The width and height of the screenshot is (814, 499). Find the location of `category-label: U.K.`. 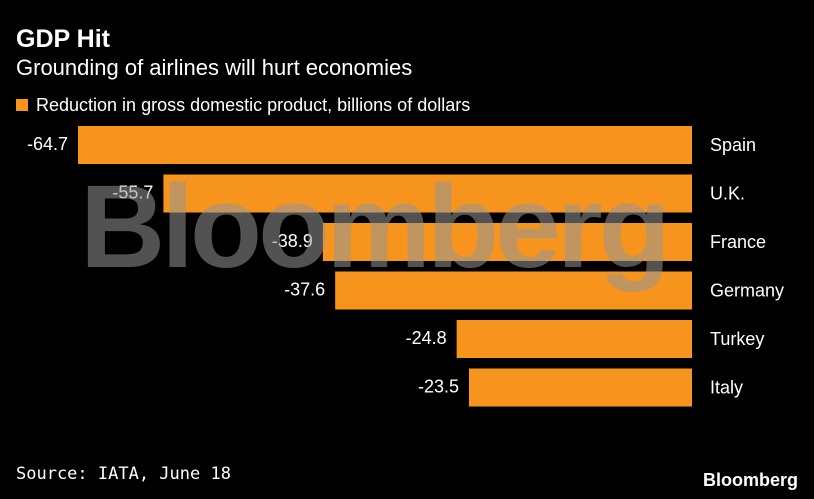

category-label: U.K. is located at coordinates (727, 194).